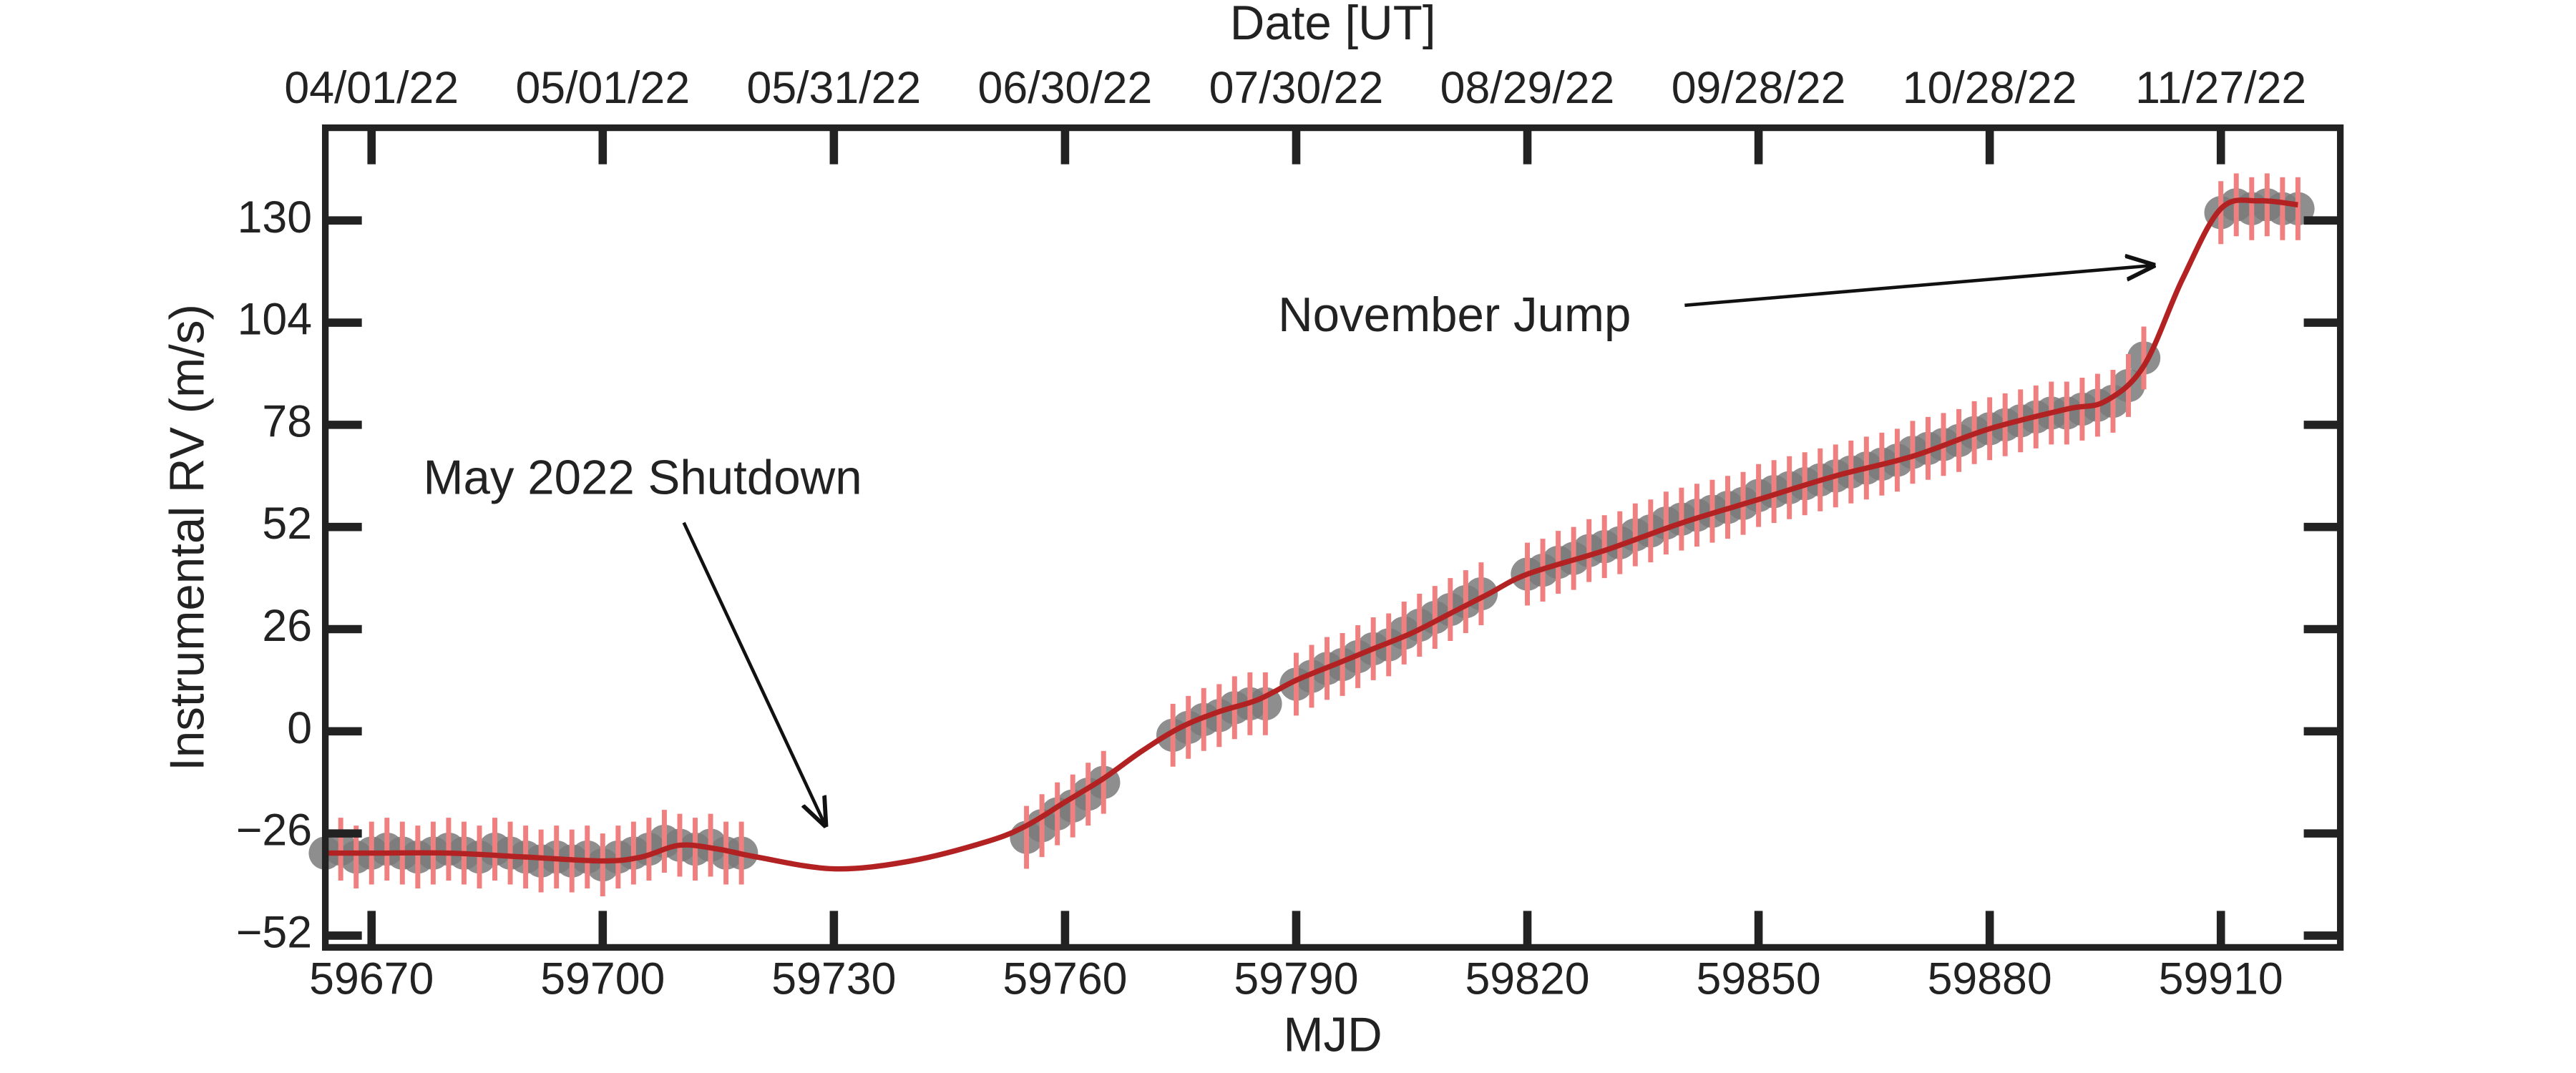 This screenshot has height=1073, width=2576. Describe the element at coordinates (372, 979) in the screenshot. I see `x-tick-label: 59670` at that location.